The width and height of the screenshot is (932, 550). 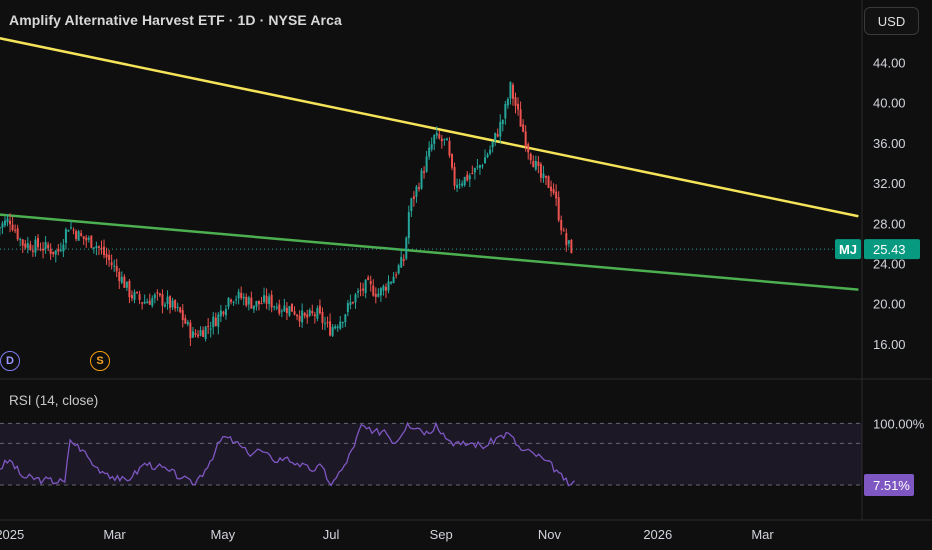 I want to click on y-tick-label: 44.00, so click(x=889, y=63).